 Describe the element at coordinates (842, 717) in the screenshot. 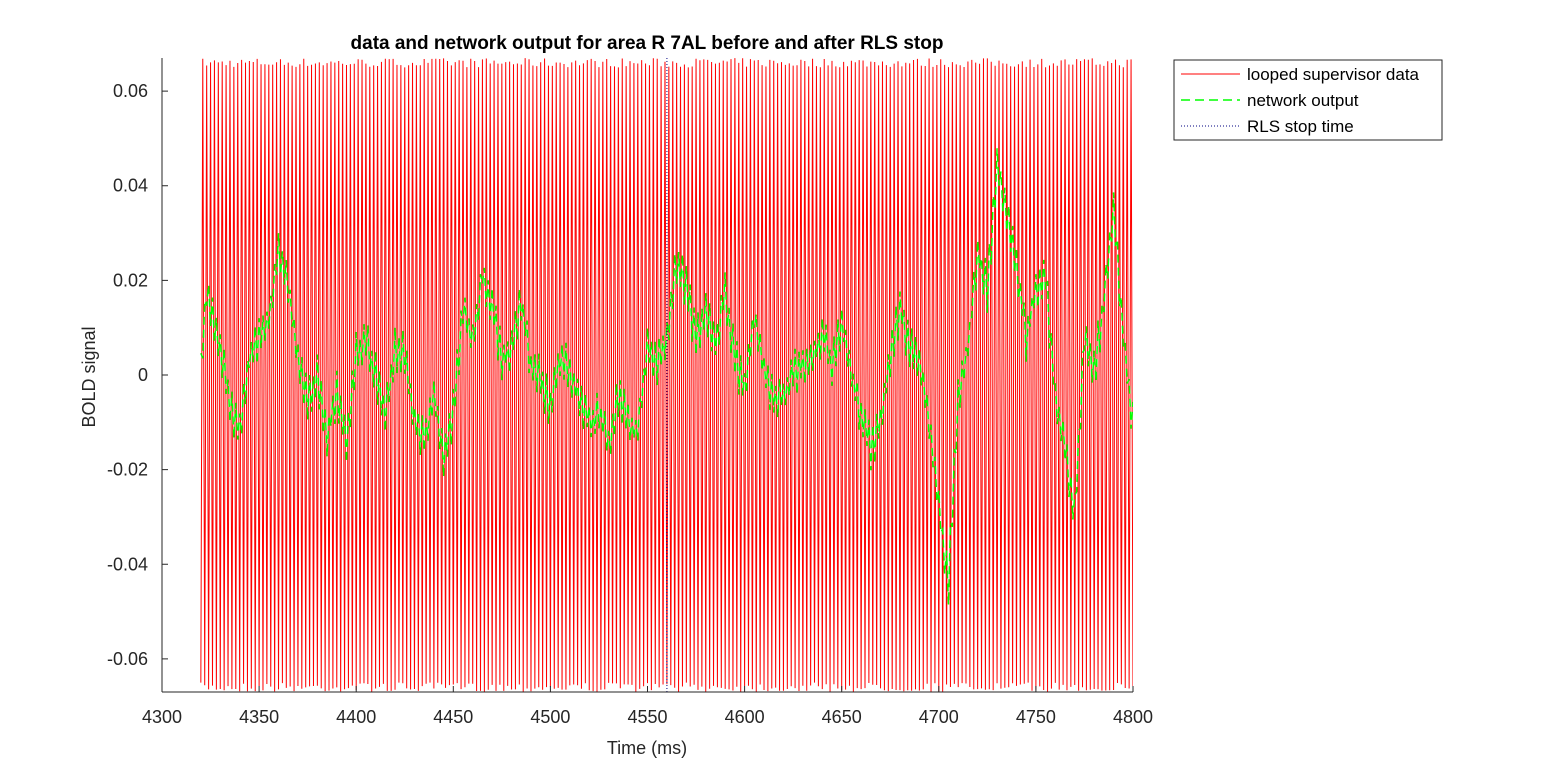

I see `x-tick-label: 4650` at that location.